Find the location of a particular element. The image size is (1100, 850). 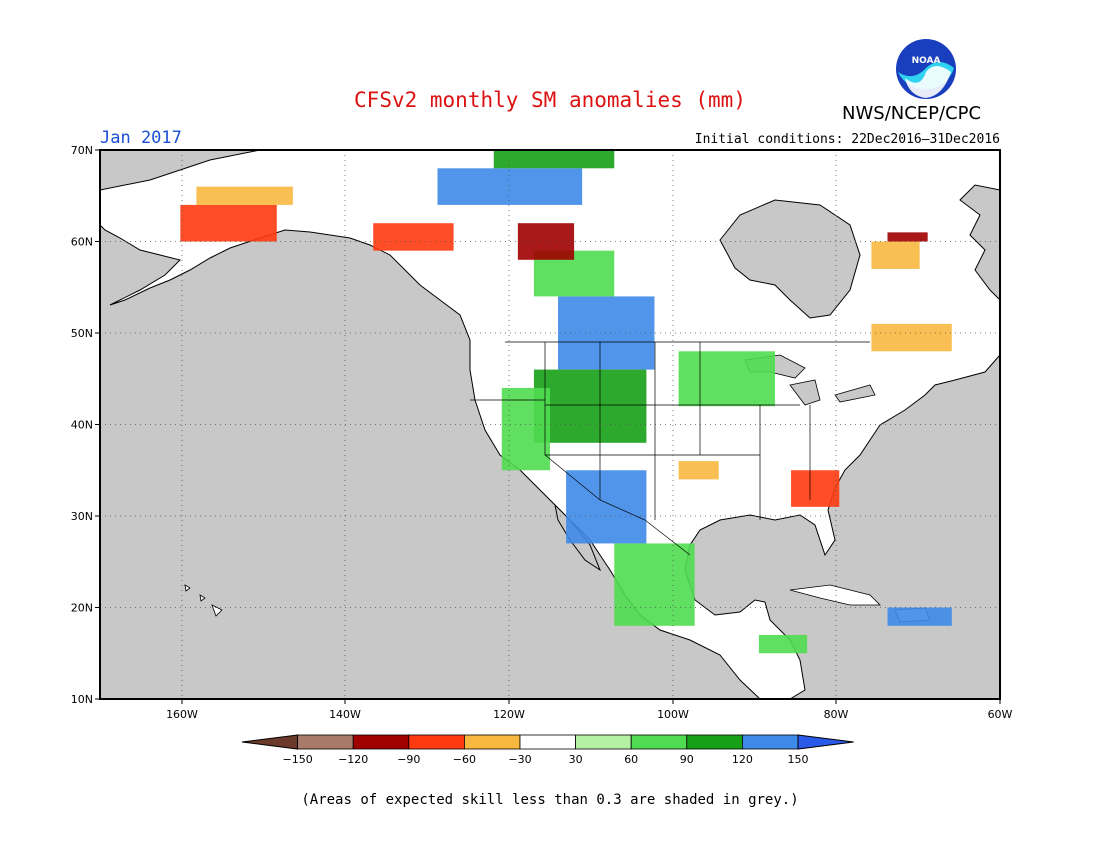

lat-label-60n: 60N is located at coordinates (82, 242).